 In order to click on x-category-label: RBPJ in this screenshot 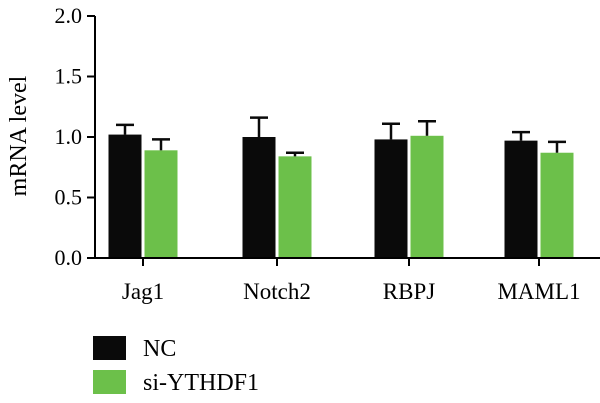, I will do `click(409, 291)`.